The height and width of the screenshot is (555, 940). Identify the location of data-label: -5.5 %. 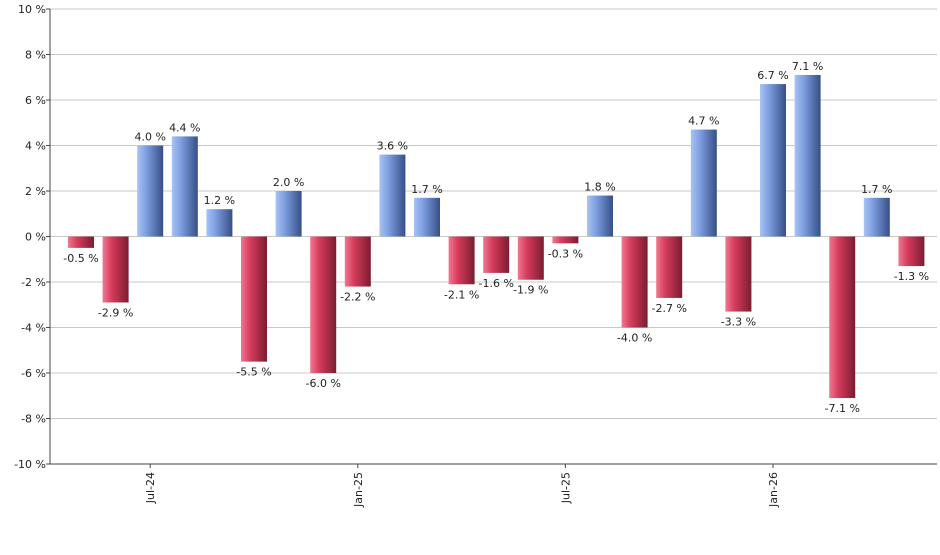
(253, 372).